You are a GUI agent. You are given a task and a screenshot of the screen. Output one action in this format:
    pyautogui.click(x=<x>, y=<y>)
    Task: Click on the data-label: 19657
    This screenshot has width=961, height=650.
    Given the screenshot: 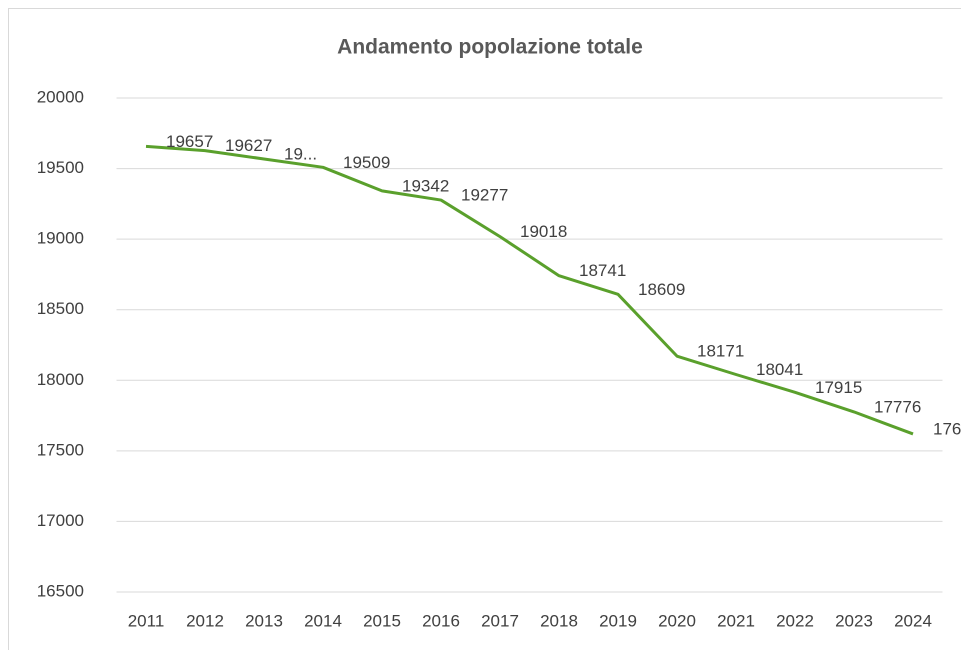 What is the action you would take?
    pyautogui.click(x=189, y=141)
    